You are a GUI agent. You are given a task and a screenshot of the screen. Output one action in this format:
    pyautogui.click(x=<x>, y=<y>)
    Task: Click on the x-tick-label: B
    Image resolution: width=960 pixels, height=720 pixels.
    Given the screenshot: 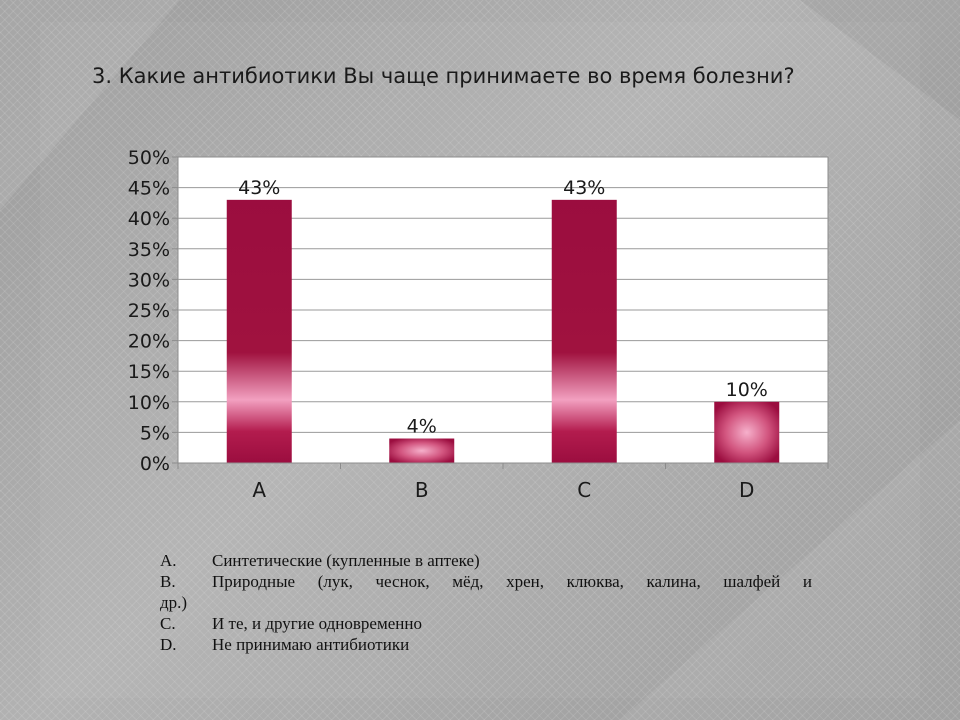 What is the action you would take?
    pyautogui.click(x=422, y=490)
    